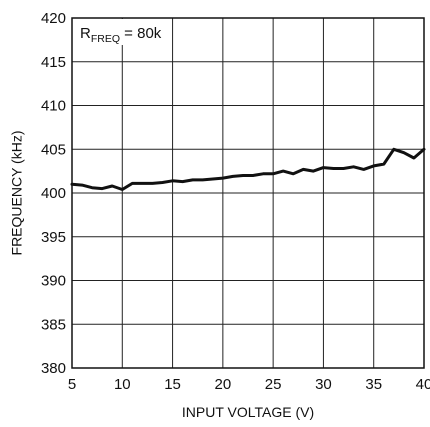  What do you see at coordinates (53, 18) in the screenshot?
I see `y-tick-label: 420` at bounding box center [53, 18].